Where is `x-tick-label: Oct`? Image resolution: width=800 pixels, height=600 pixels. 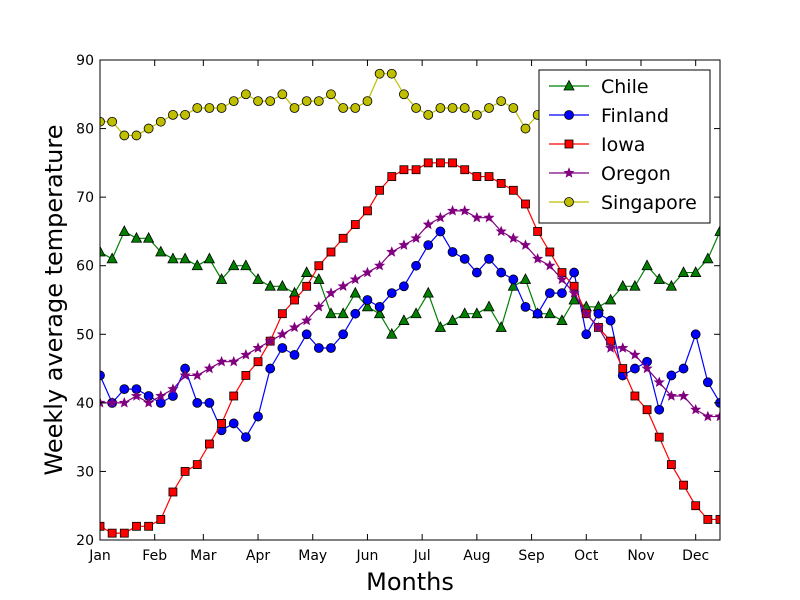 x-tick-label: Oct is located at coordinates (586, 556).